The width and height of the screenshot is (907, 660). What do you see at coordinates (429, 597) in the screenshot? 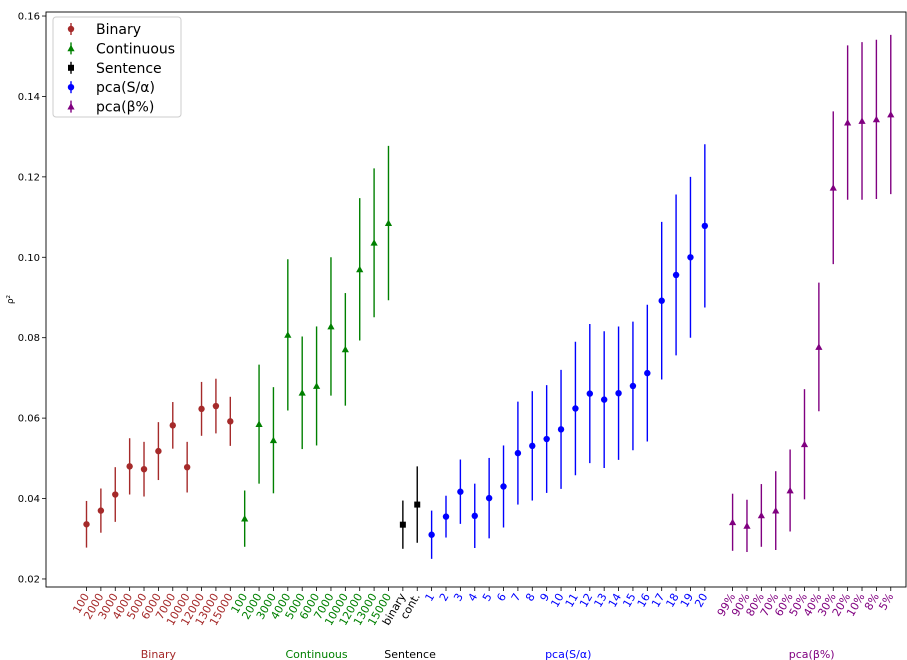
I see `x-tick-label: 1` at bounding box center [429, 597].